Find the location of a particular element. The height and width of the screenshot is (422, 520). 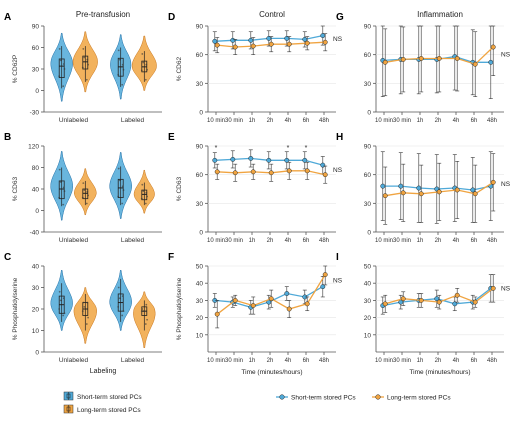

y-tick-label: 40 is located at coordinates (36, 190).